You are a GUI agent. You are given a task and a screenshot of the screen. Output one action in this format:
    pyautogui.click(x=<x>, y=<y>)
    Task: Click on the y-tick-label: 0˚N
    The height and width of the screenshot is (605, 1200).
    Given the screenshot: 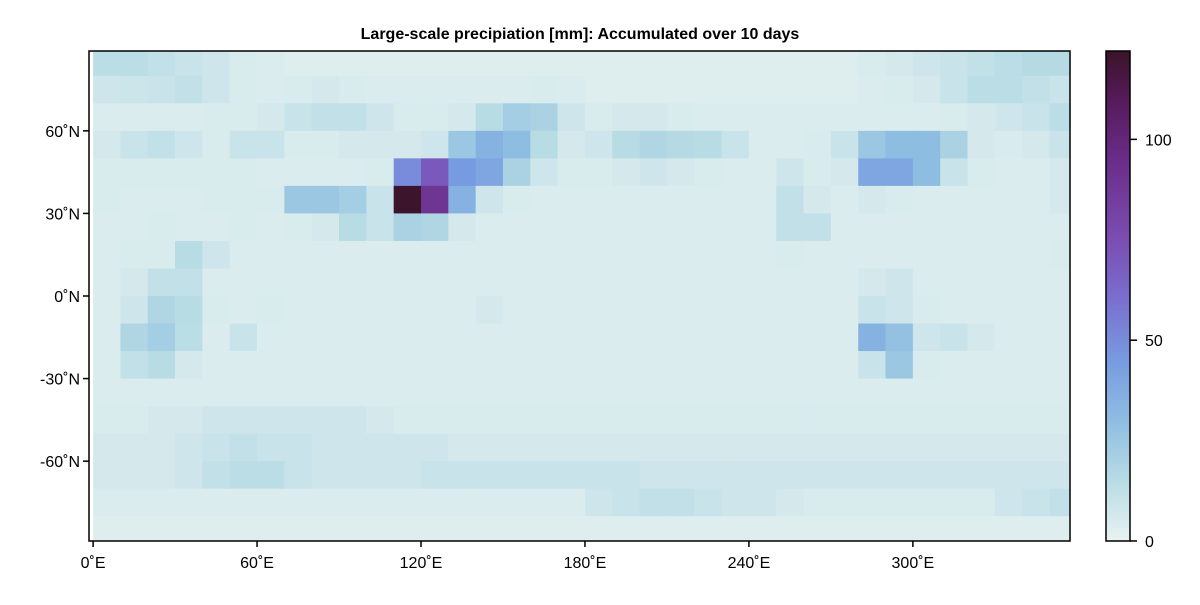 What is the action you would take?
    pyautogui.click(x=67, y=297)
    